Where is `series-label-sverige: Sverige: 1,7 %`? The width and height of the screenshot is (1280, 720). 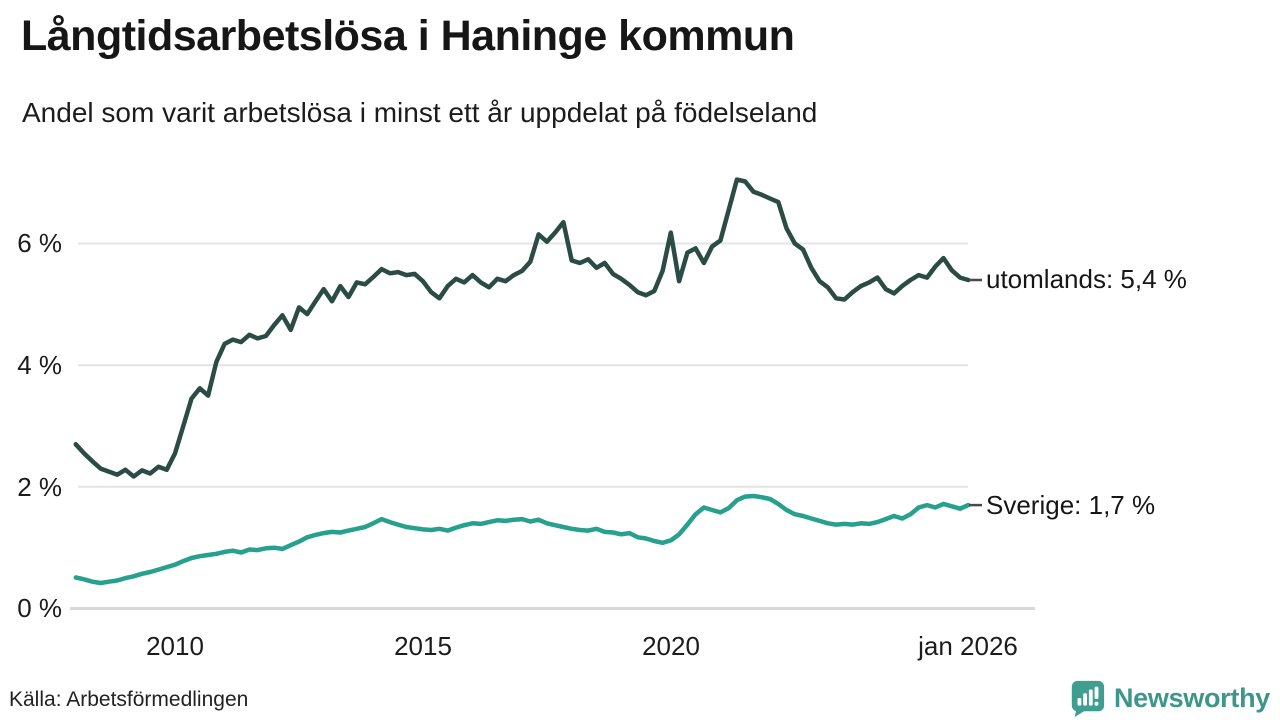 series-label-sverige: Sverige: 1,7 % is located at coordinates (1071, 505).